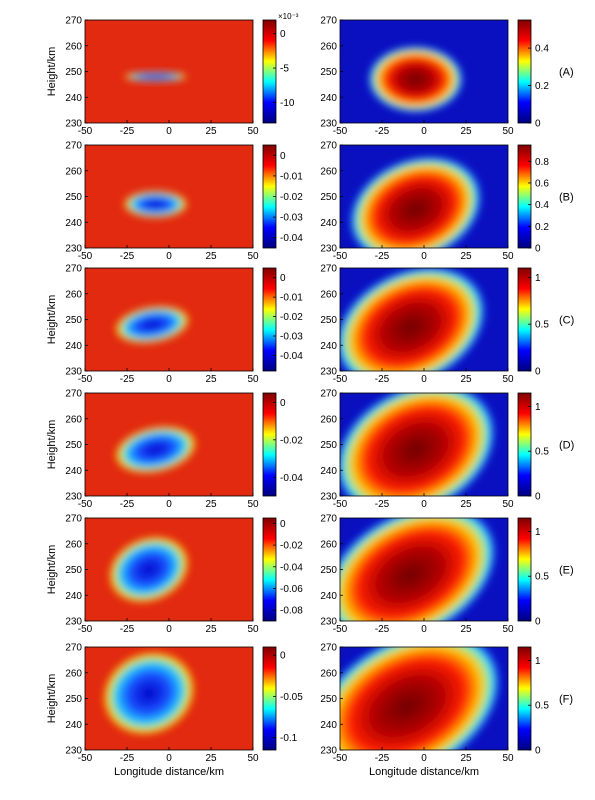 This screenshot has width=595, height=800. Describe the element at coordinates (566, 198) in the screenshot. I see `panel-row-label: (B)` at that location.